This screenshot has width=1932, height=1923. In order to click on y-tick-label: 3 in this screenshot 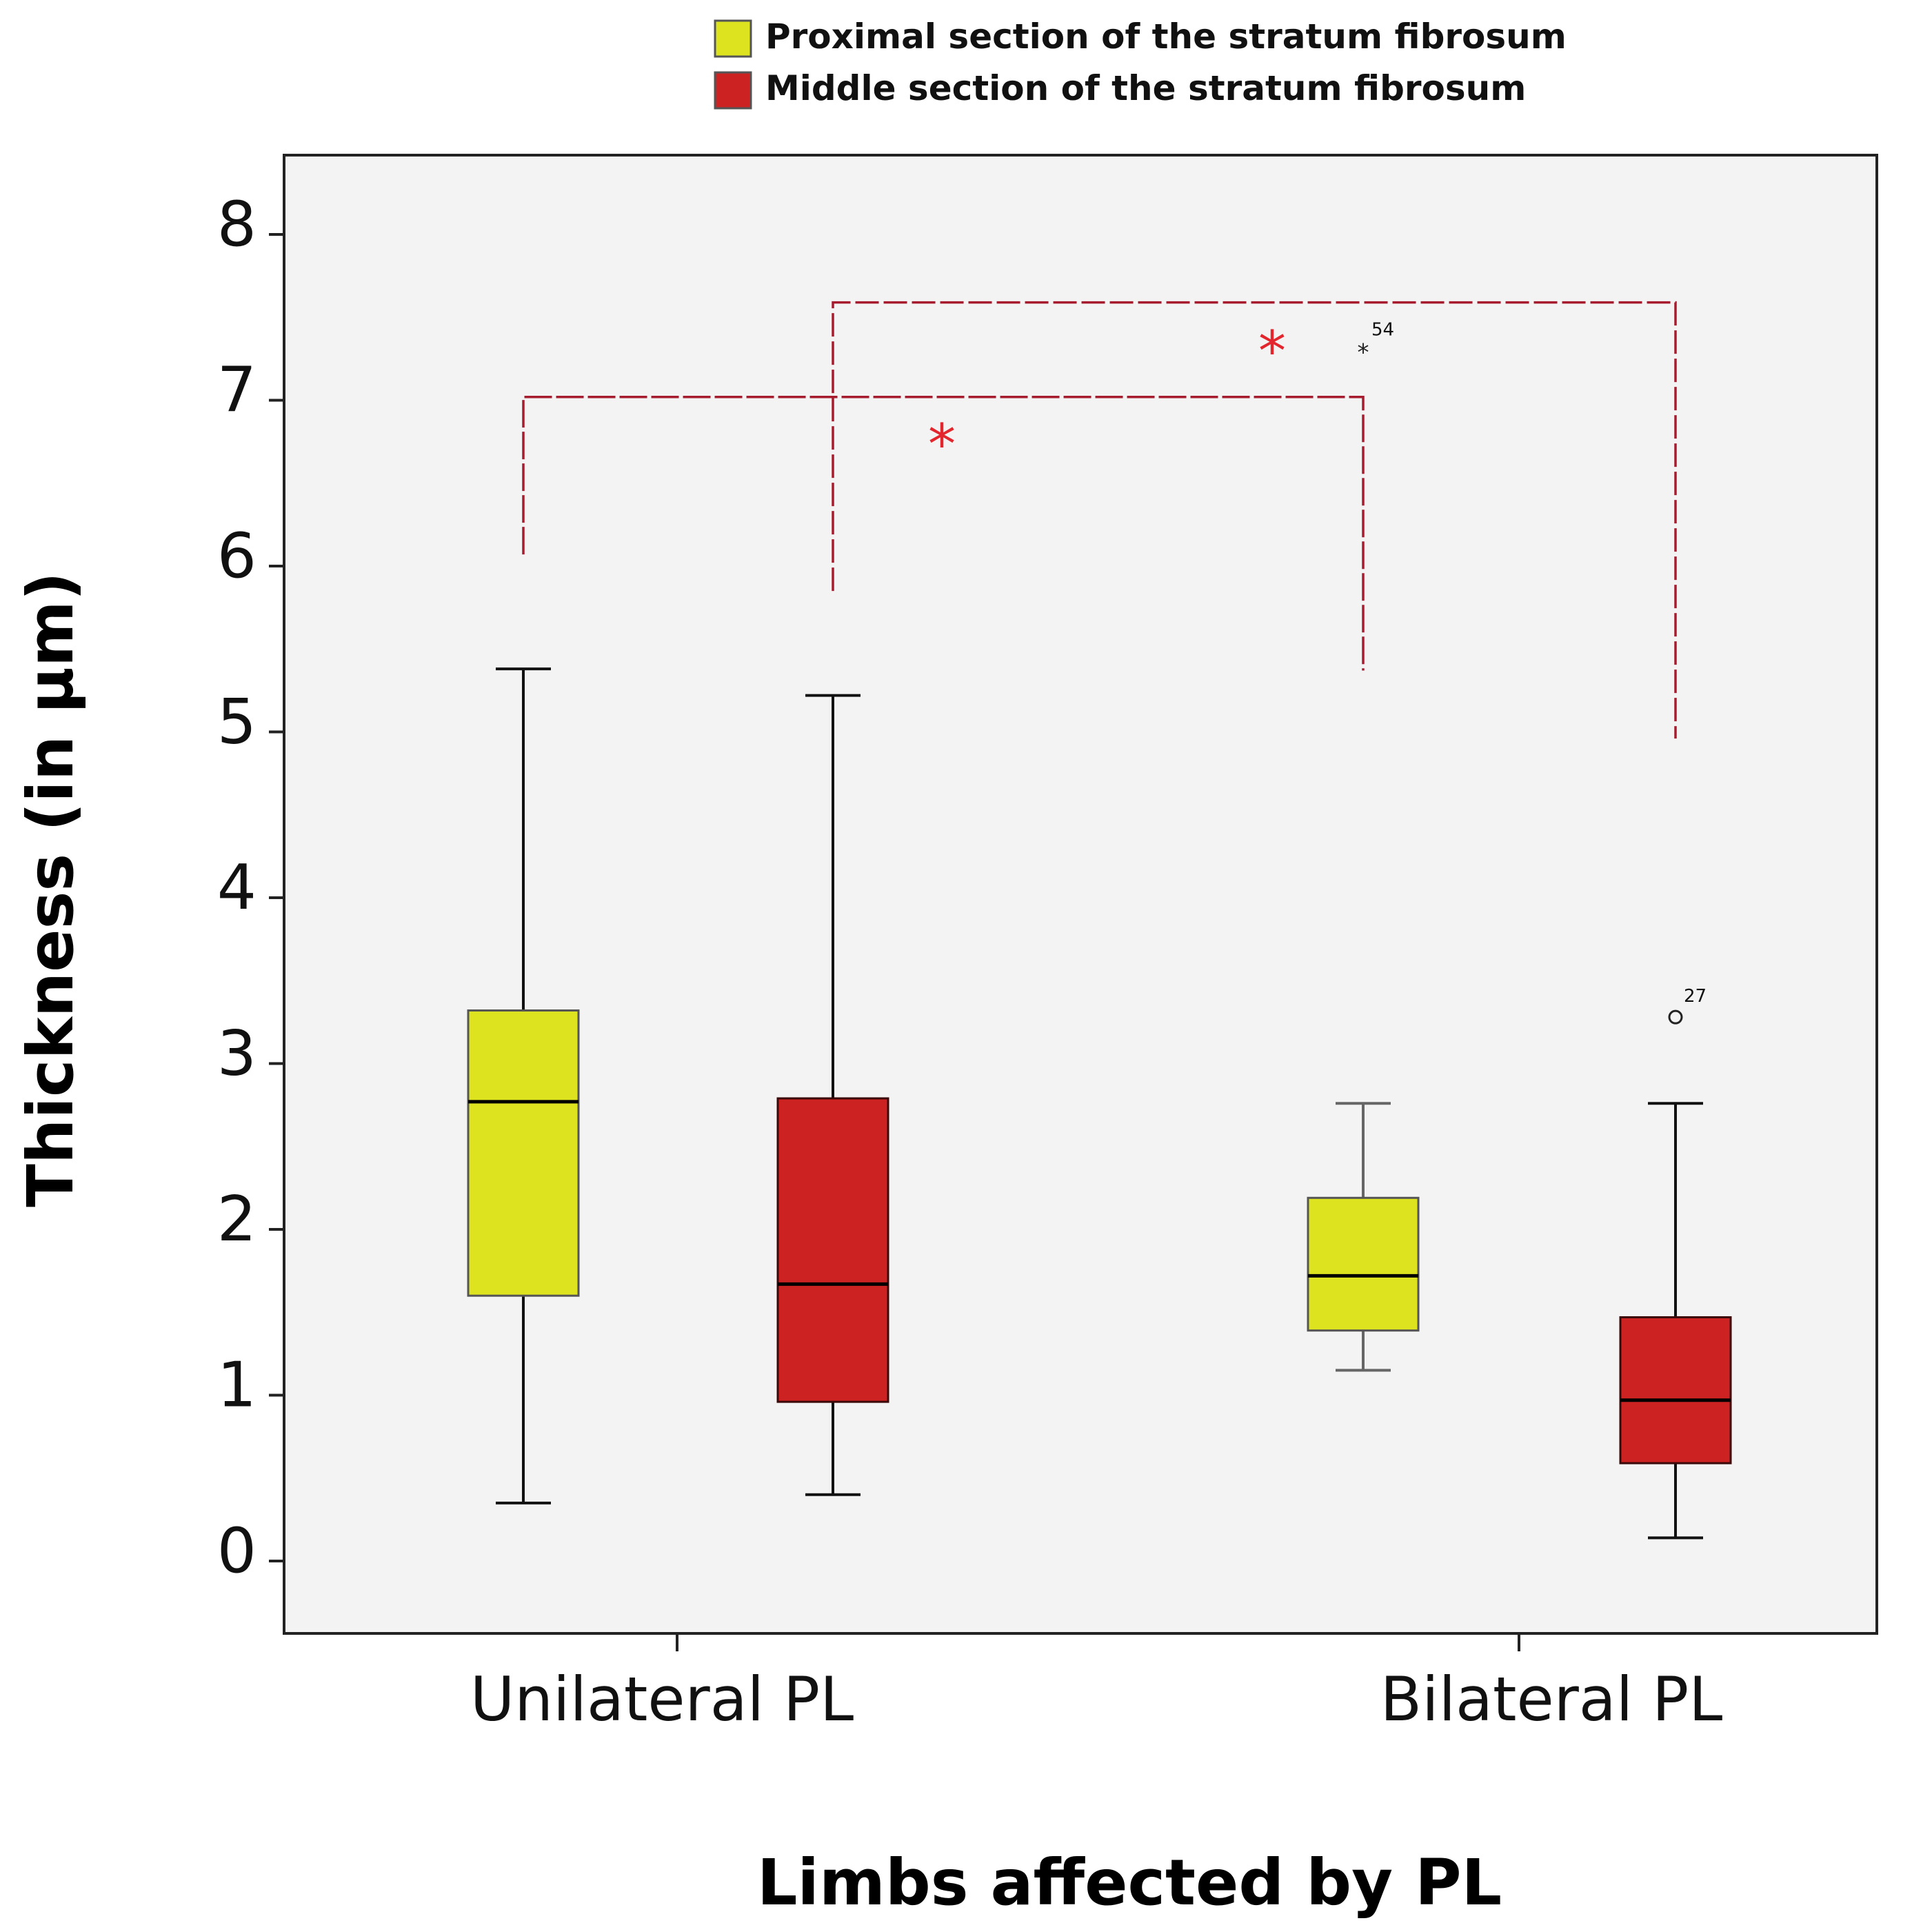, I will do `click(236, 1054)`.